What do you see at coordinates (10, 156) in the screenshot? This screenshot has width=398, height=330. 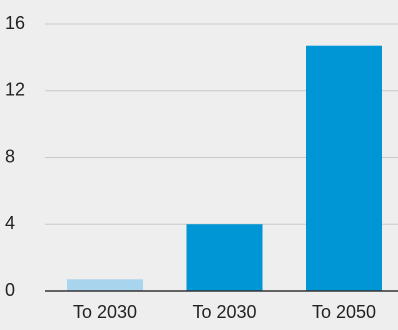 I see `y-tick-label: 8` at bounding box center [10, 156].